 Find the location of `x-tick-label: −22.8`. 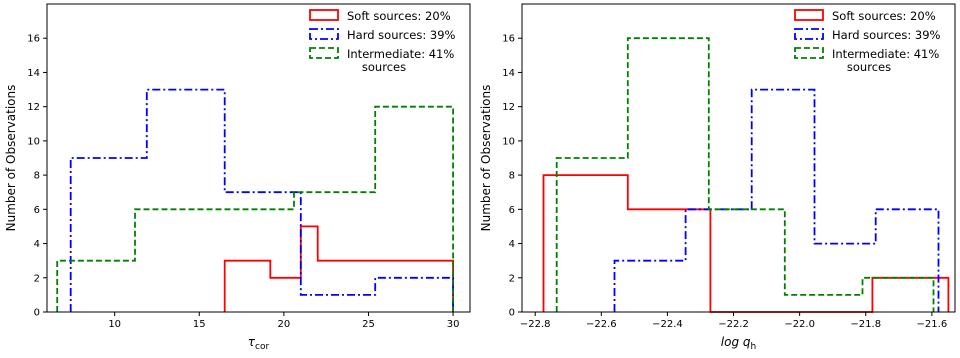

x-tick-label: −22.8 is located at coordinates (535, 324).